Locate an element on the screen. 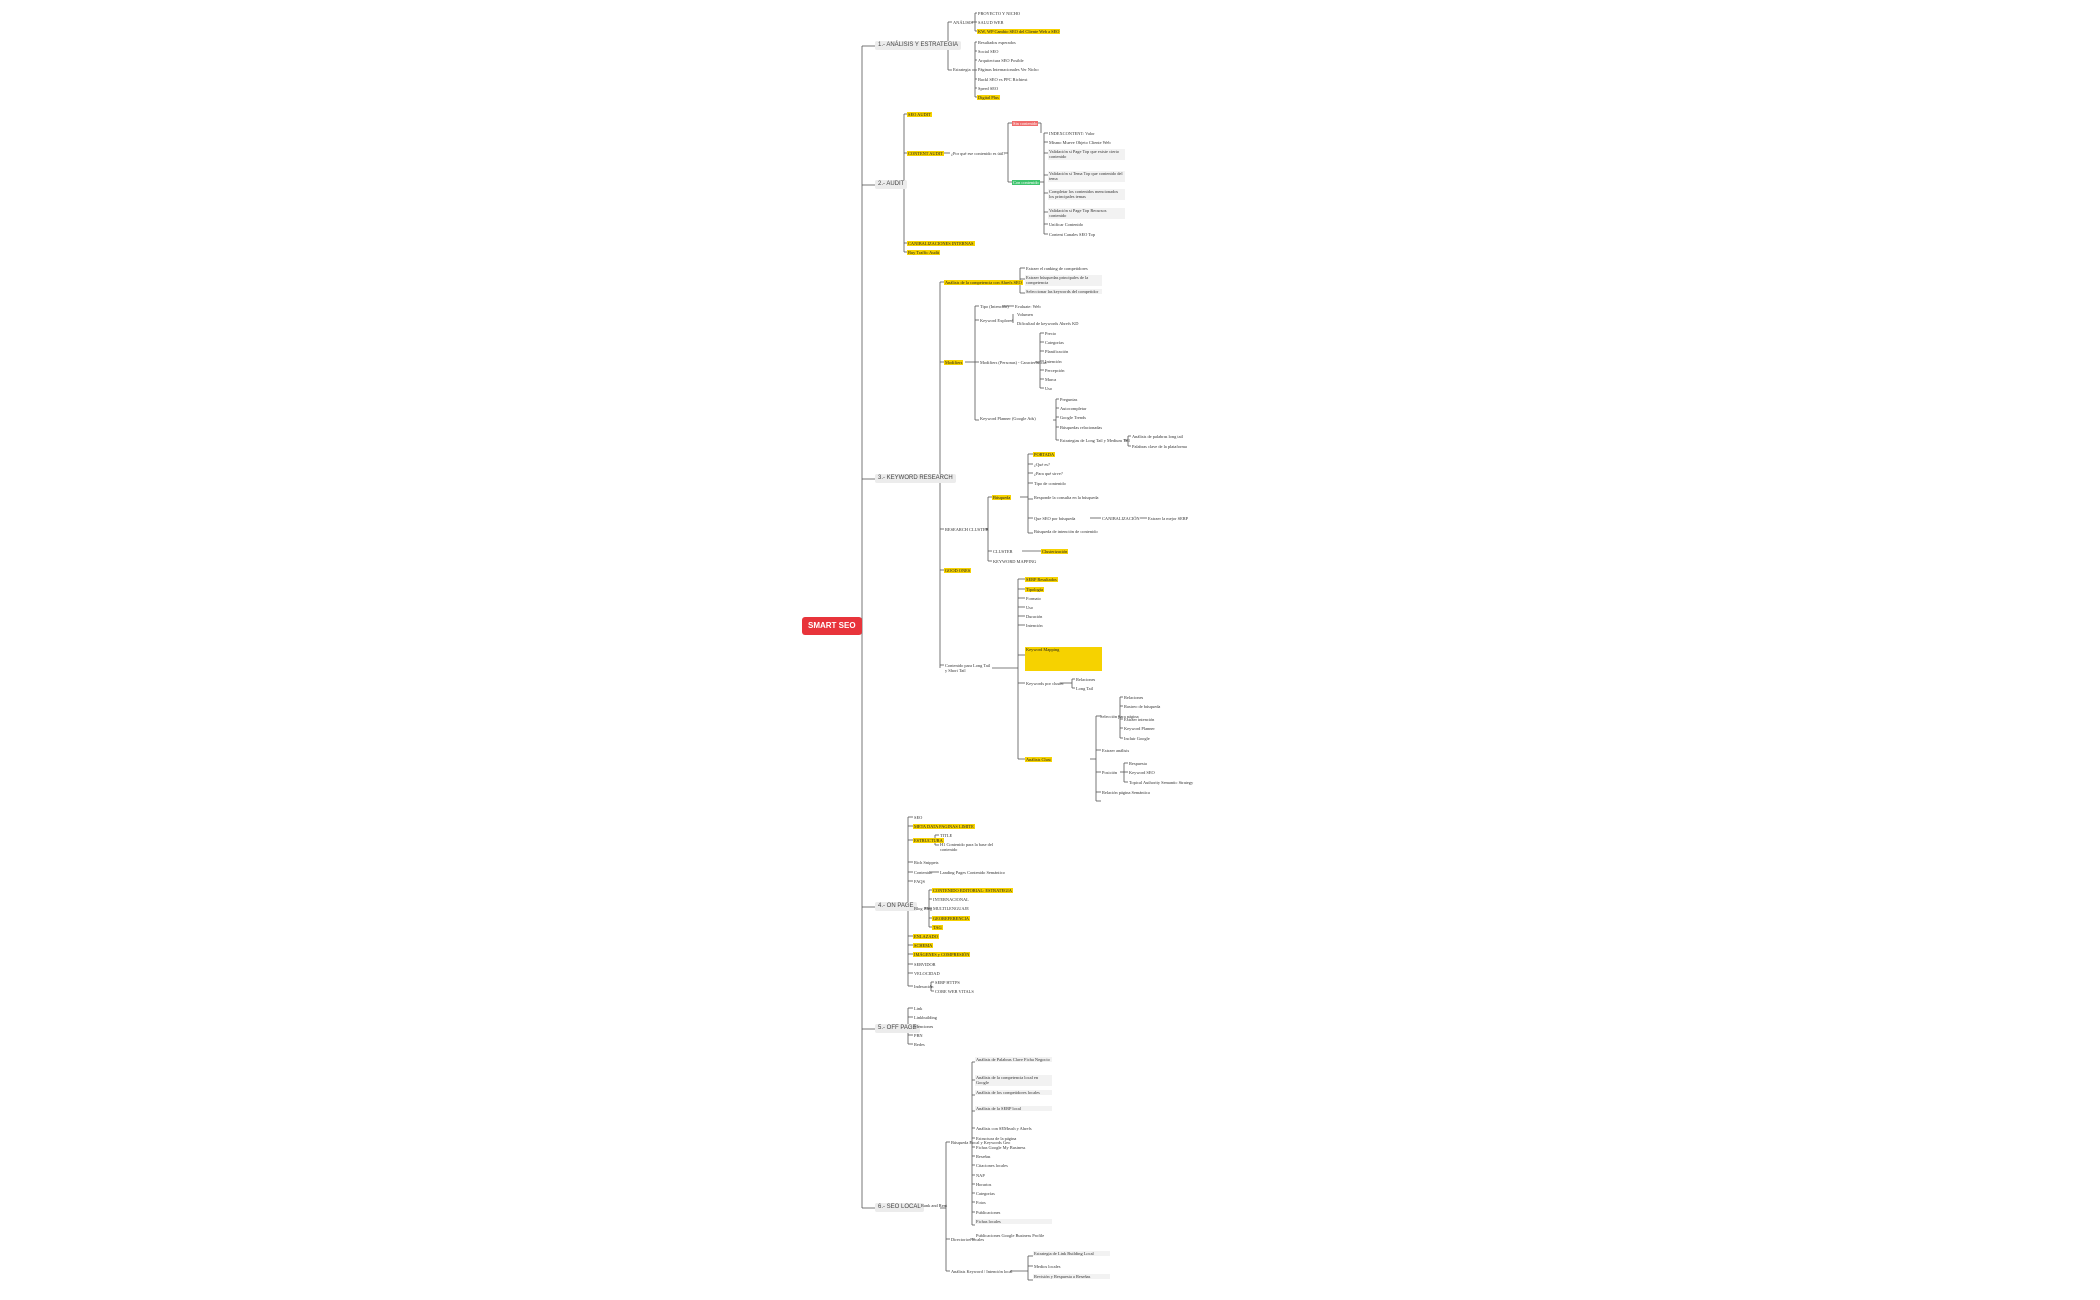  node-categorias: Categorías is located at coordinates (1054, 342).